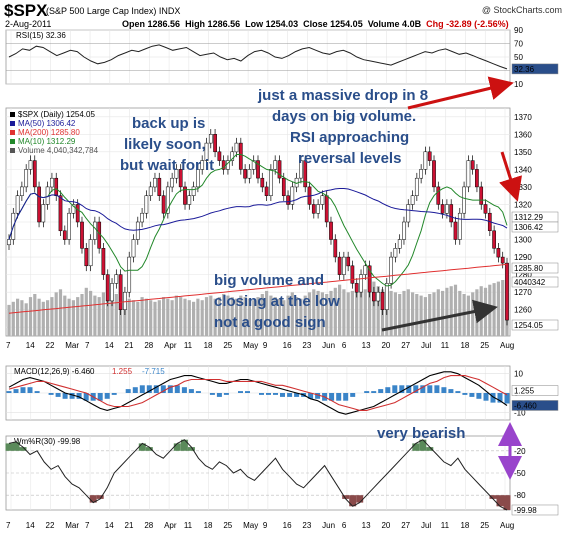  What do you see at coordinates (349, 137) in the screenshot?
I see `annotation-massive-drop-3: RSI approaching` at bounding box center [349, 137].